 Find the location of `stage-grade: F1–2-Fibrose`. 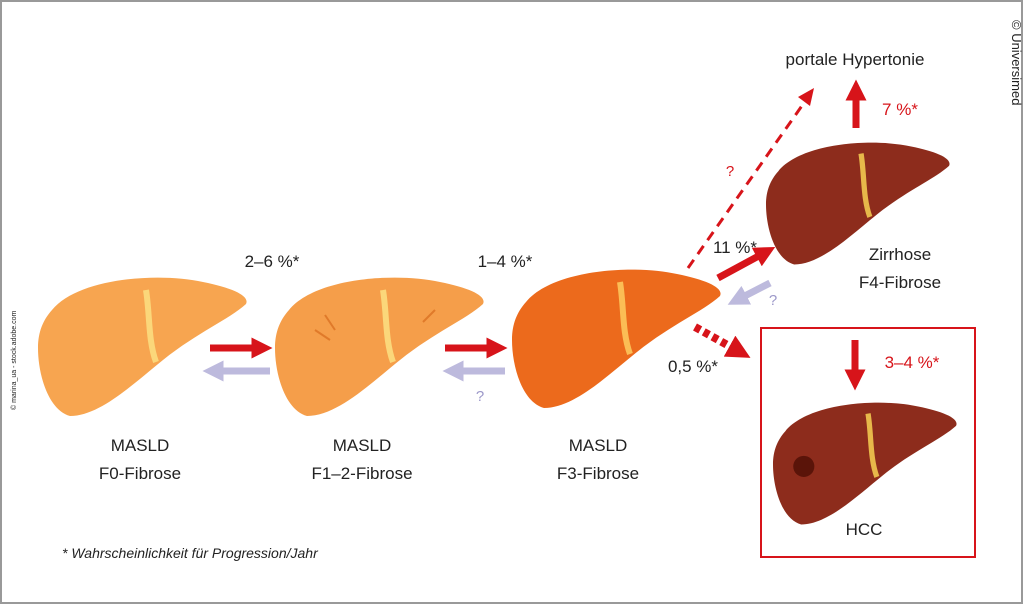

stage-grade: F1–2-Fibrose is located at coordinates (361, 473).